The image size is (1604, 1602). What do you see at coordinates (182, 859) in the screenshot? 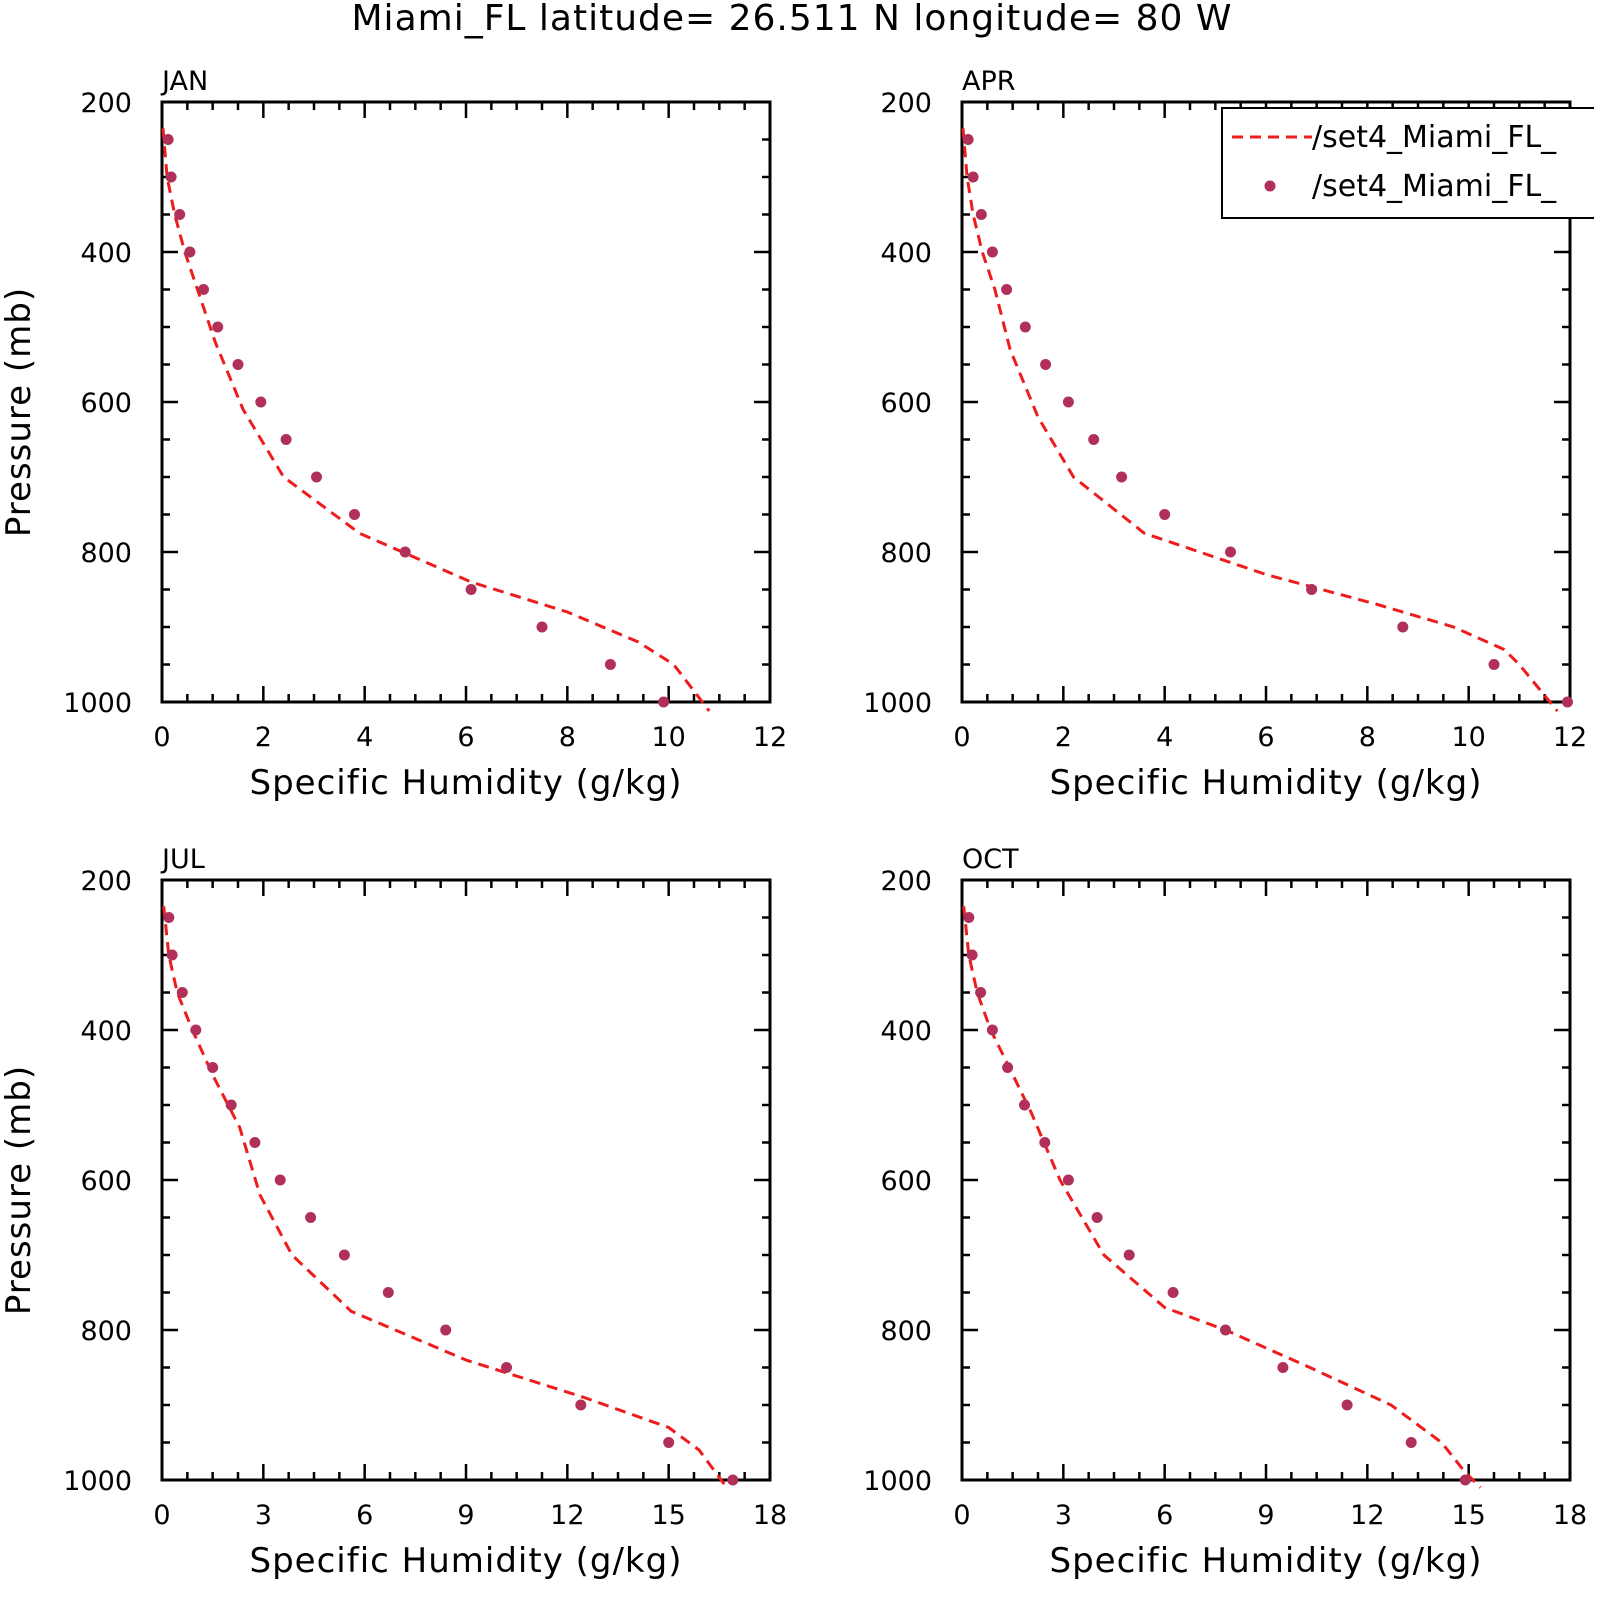
I see `panel-month-label: JUL` at bounding box center [182, 859].